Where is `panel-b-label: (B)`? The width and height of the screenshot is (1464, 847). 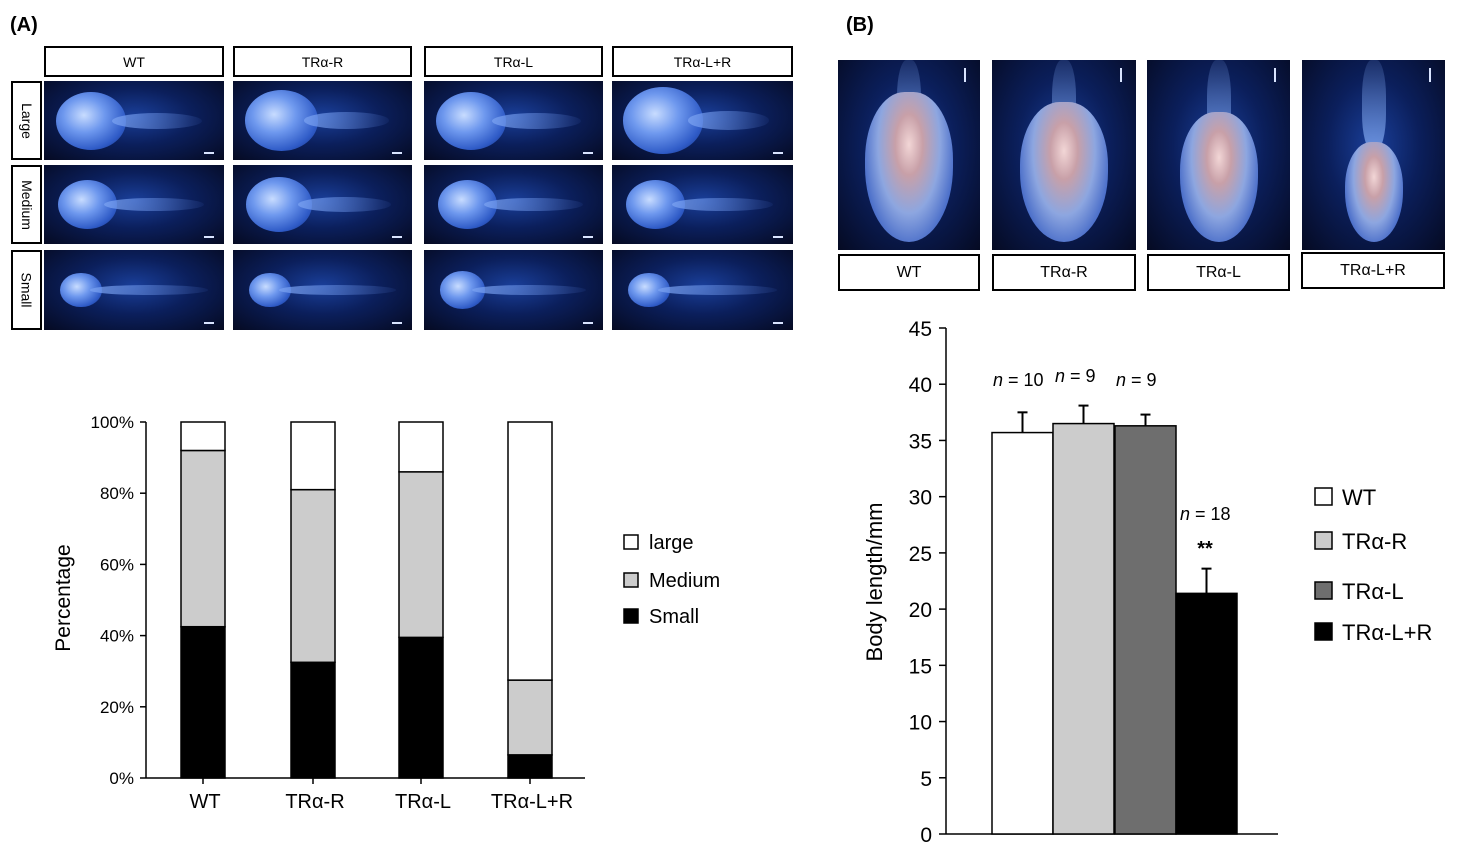 panel-b-label: (B) is located at coordinates (860, 25).